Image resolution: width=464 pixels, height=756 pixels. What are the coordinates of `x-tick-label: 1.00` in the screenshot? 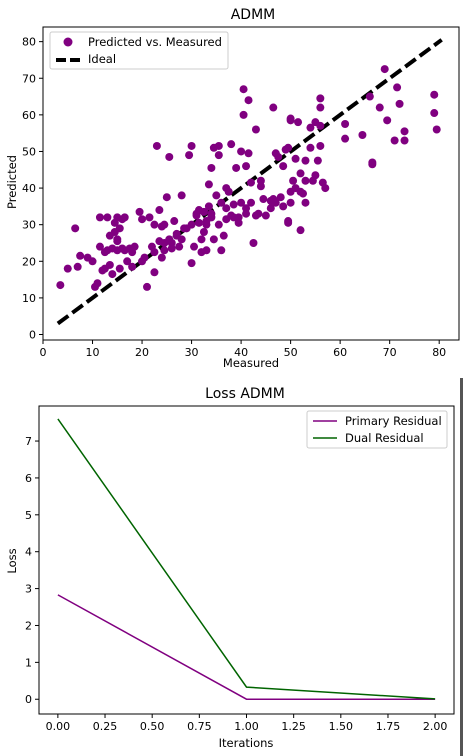 It's located at (246, 726).